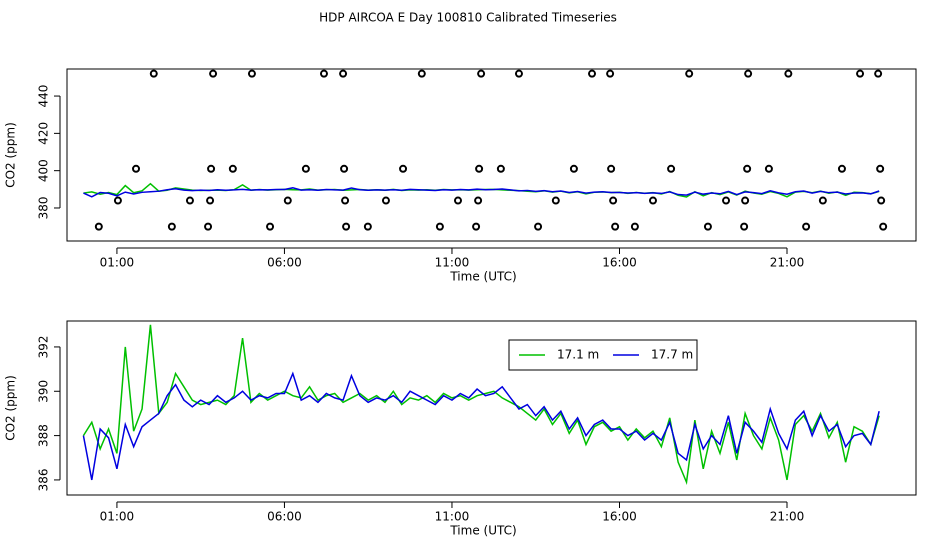 The width and height of the screenshot is (936, 540). What do you see at coordinates (44, 96) in the screenshot?
I see `y-tick-label: 440` at bounding box center [44, 96].